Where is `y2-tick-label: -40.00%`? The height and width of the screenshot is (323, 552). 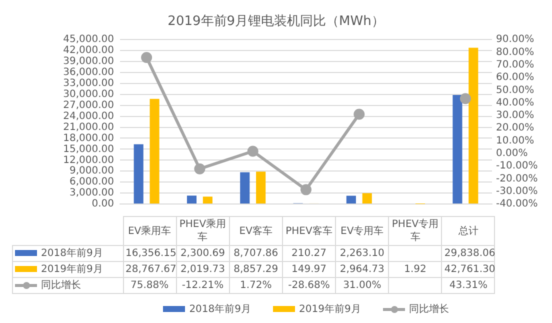
y2-tick-label: -40.00% is located at coordinates (517, 204).